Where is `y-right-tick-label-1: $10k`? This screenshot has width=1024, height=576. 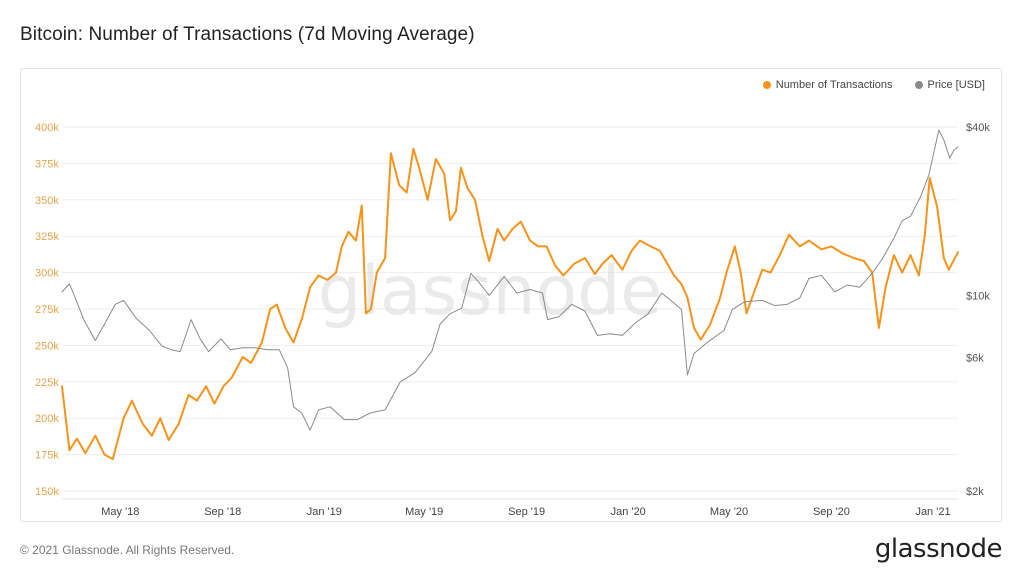
y-right-tick-label-1: $10k is located at coordinates (978, 296).